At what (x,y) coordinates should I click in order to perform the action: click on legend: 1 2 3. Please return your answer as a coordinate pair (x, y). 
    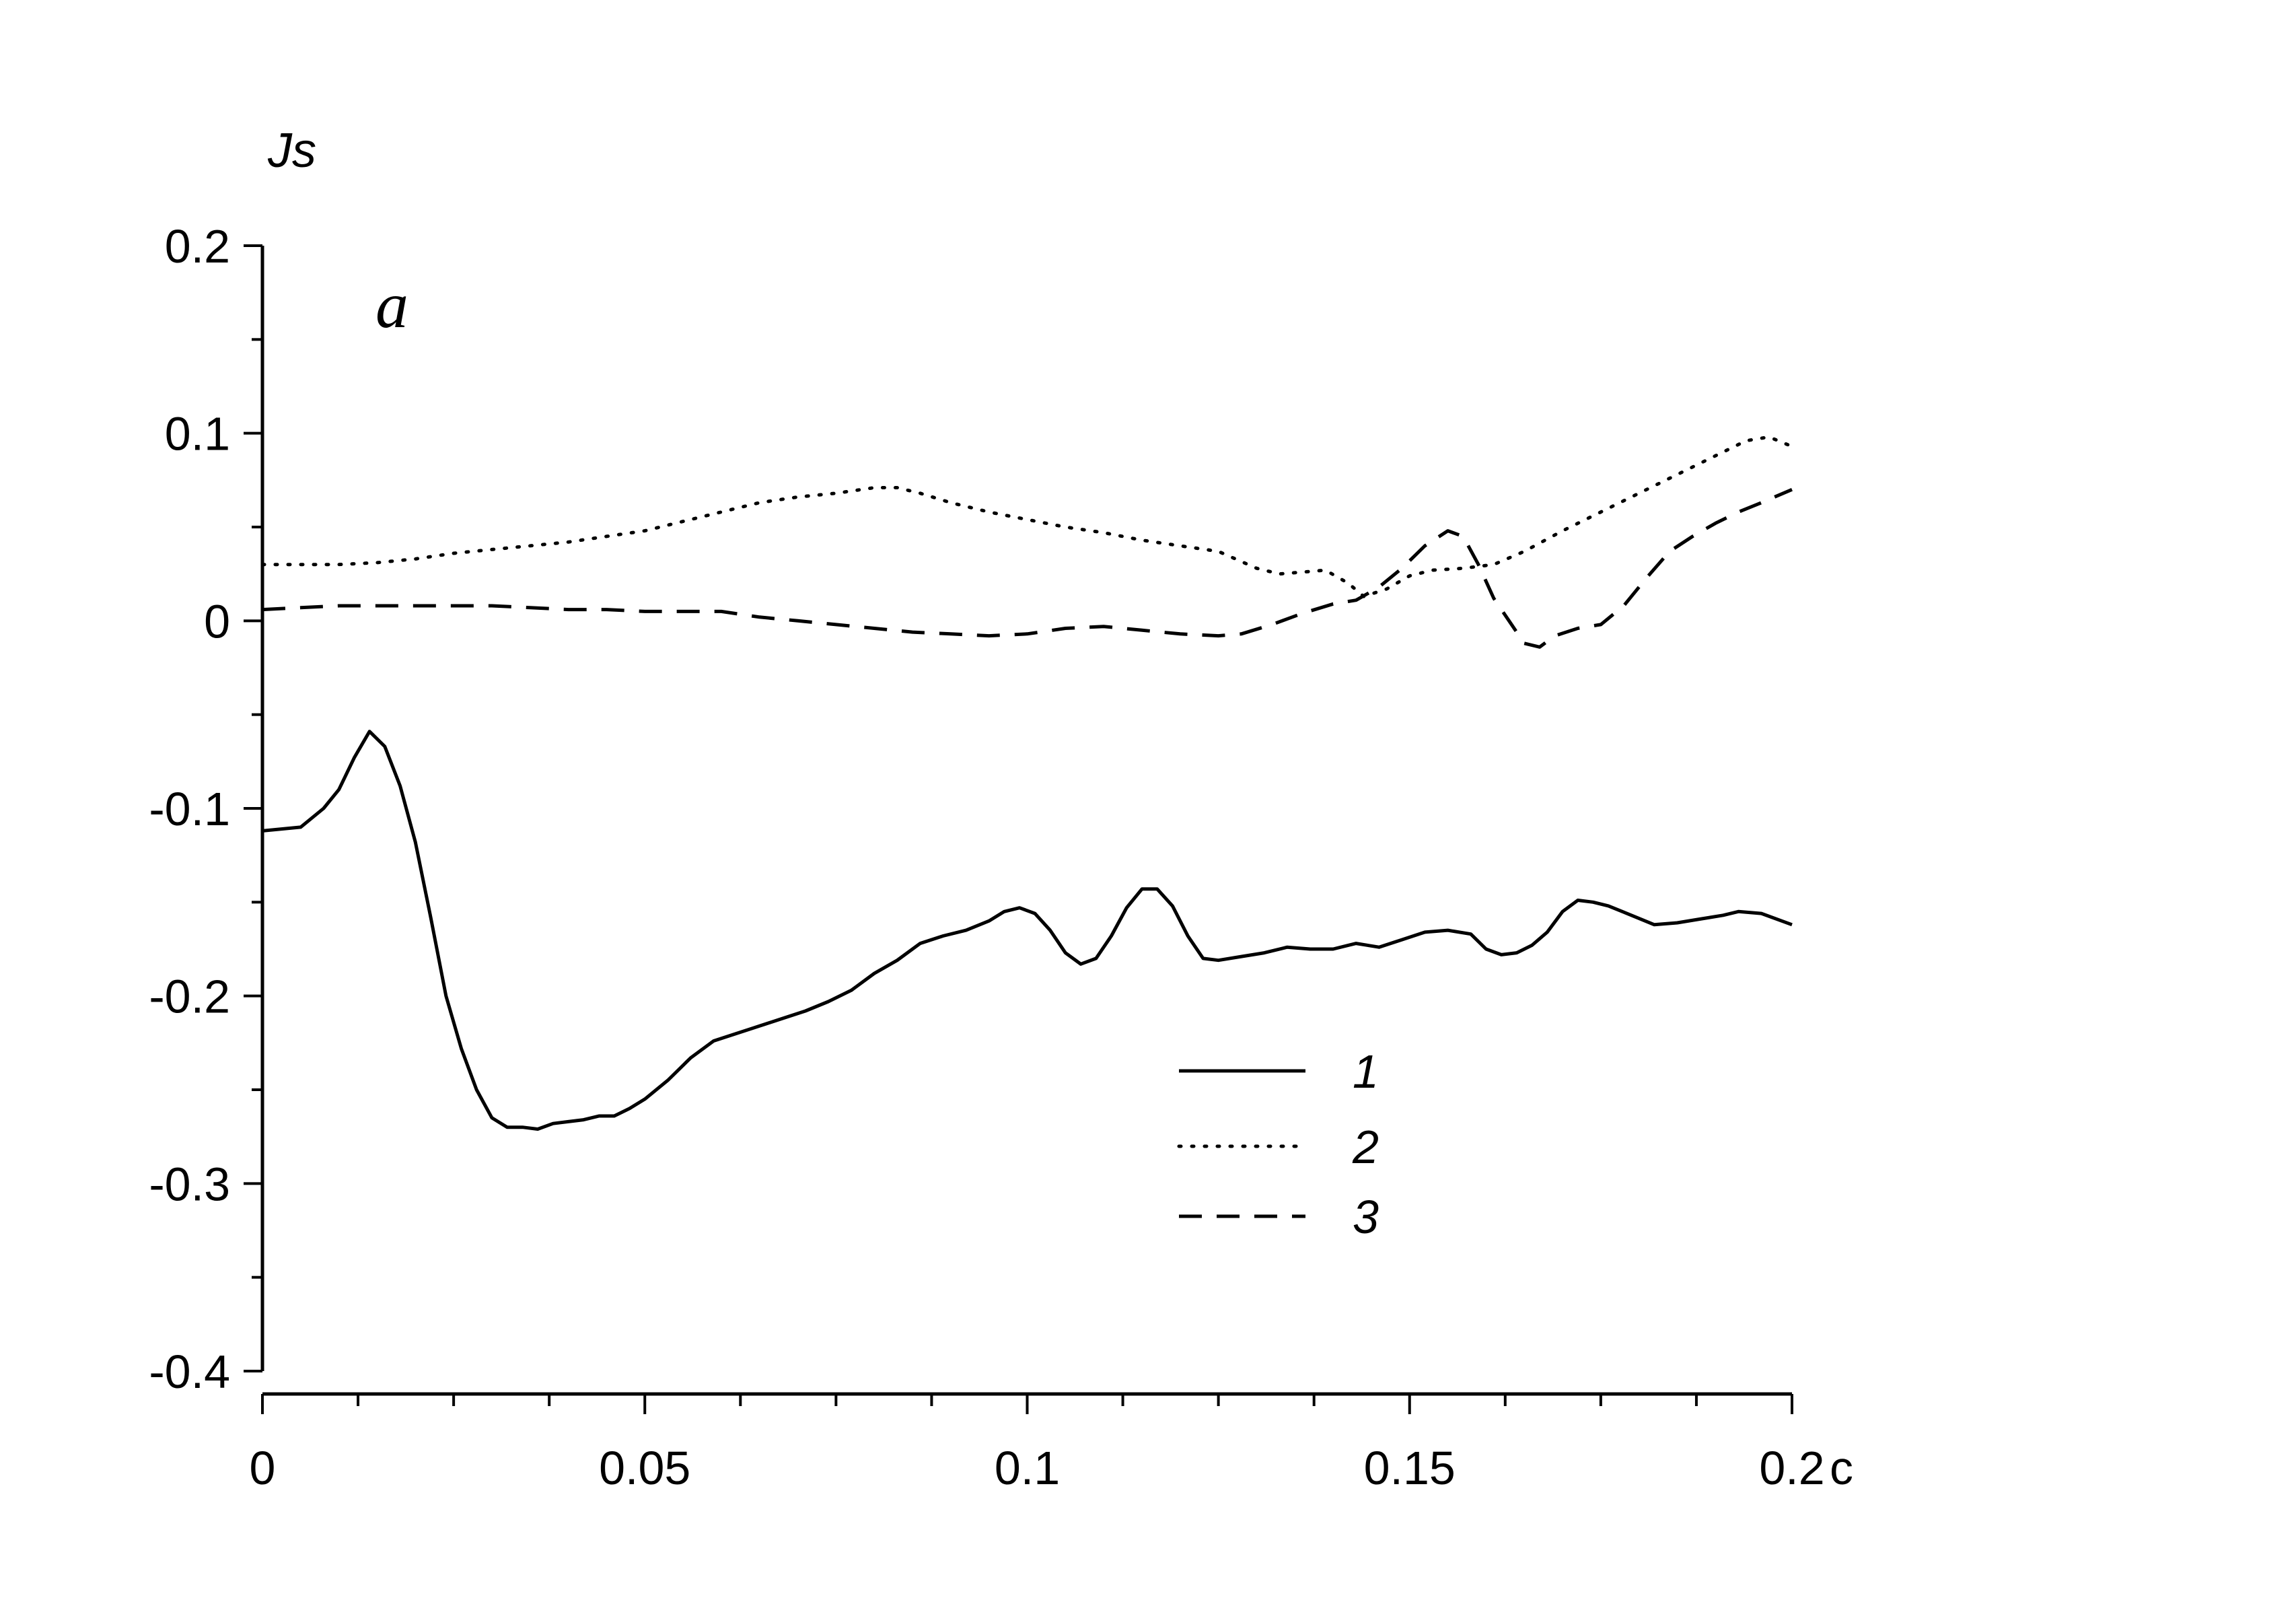
    Looking at the image, I should click on (1278, 1144).